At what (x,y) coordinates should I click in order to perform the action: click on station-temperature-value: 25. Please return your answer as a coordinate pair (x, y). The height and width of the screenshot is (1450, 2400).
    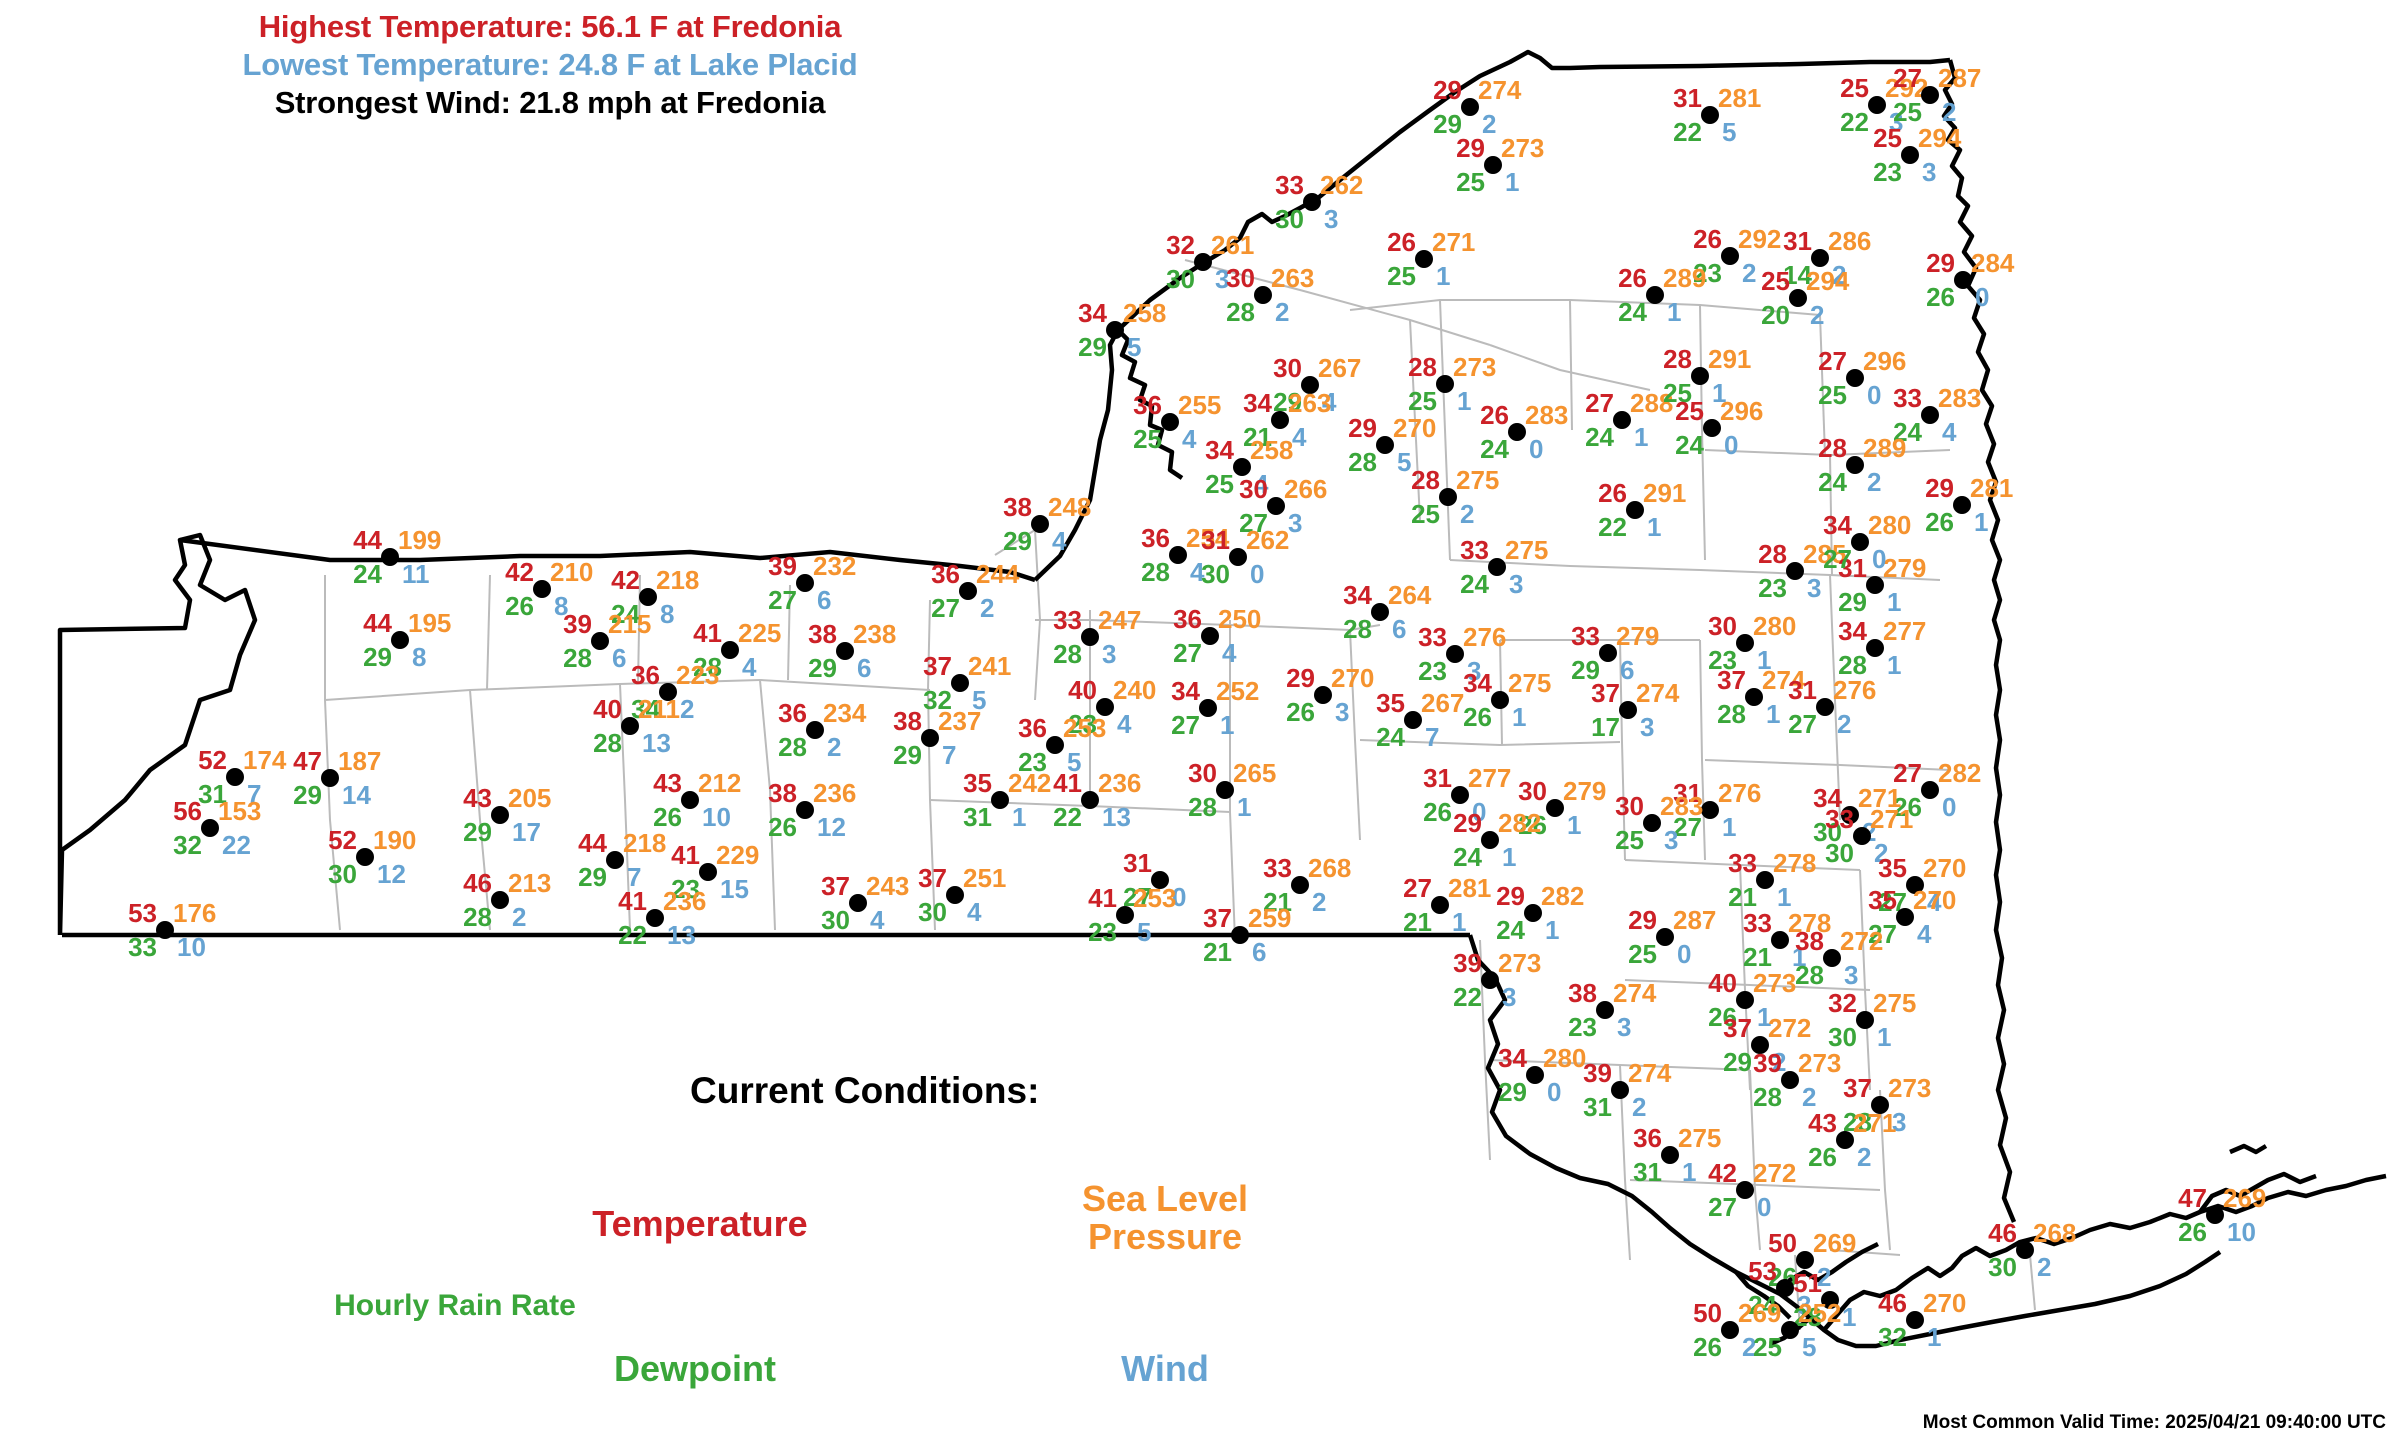
    Looking at the image, I should click on (1689, 411).